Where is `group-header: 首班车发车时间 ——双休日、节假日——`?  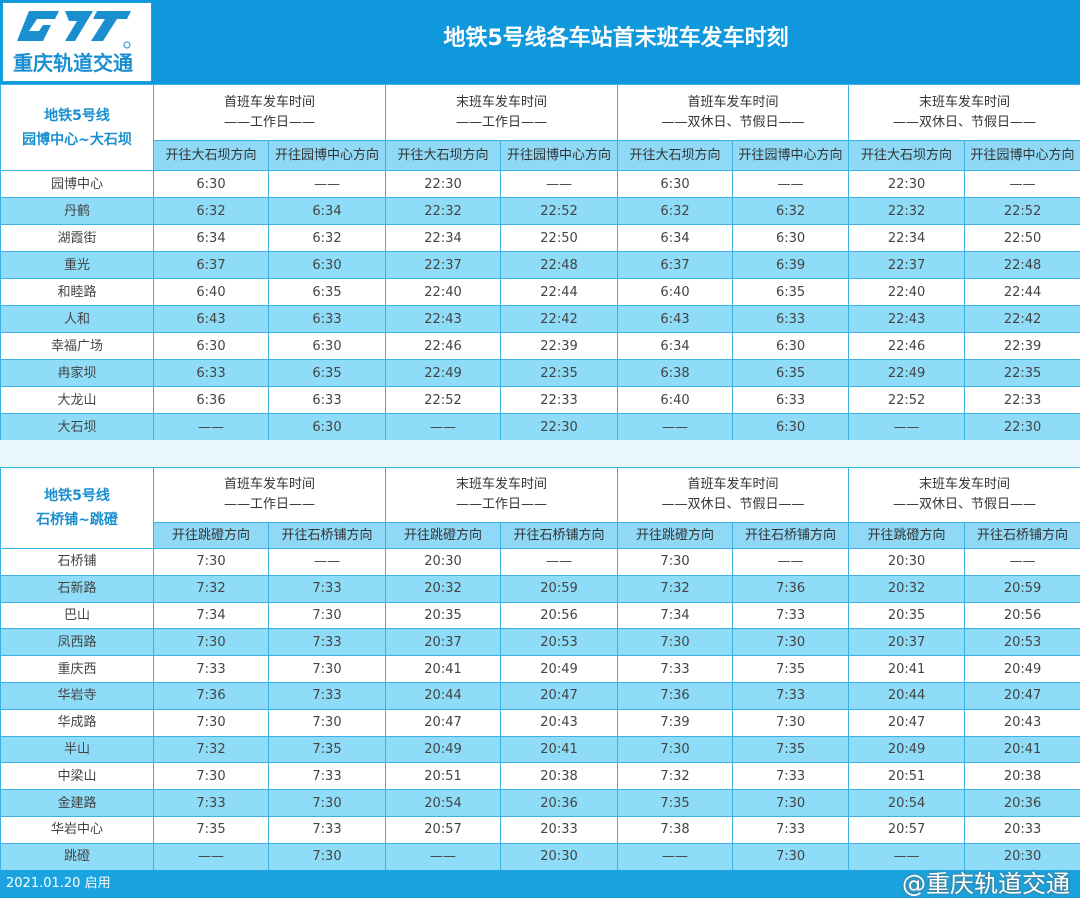 group-header: 首班车发车时间 ——双休日、节假日—— is located at coordinates (733, 112).